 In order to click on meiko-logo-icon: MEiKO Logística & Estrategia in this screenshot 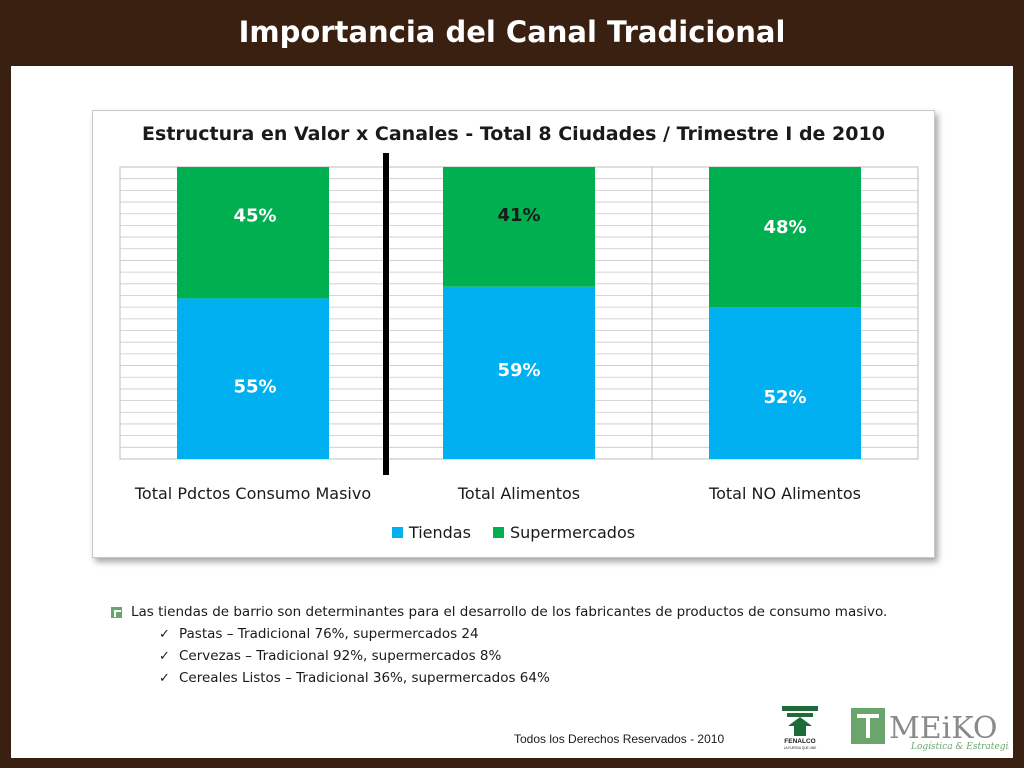, I will do `click(930, 730)`.